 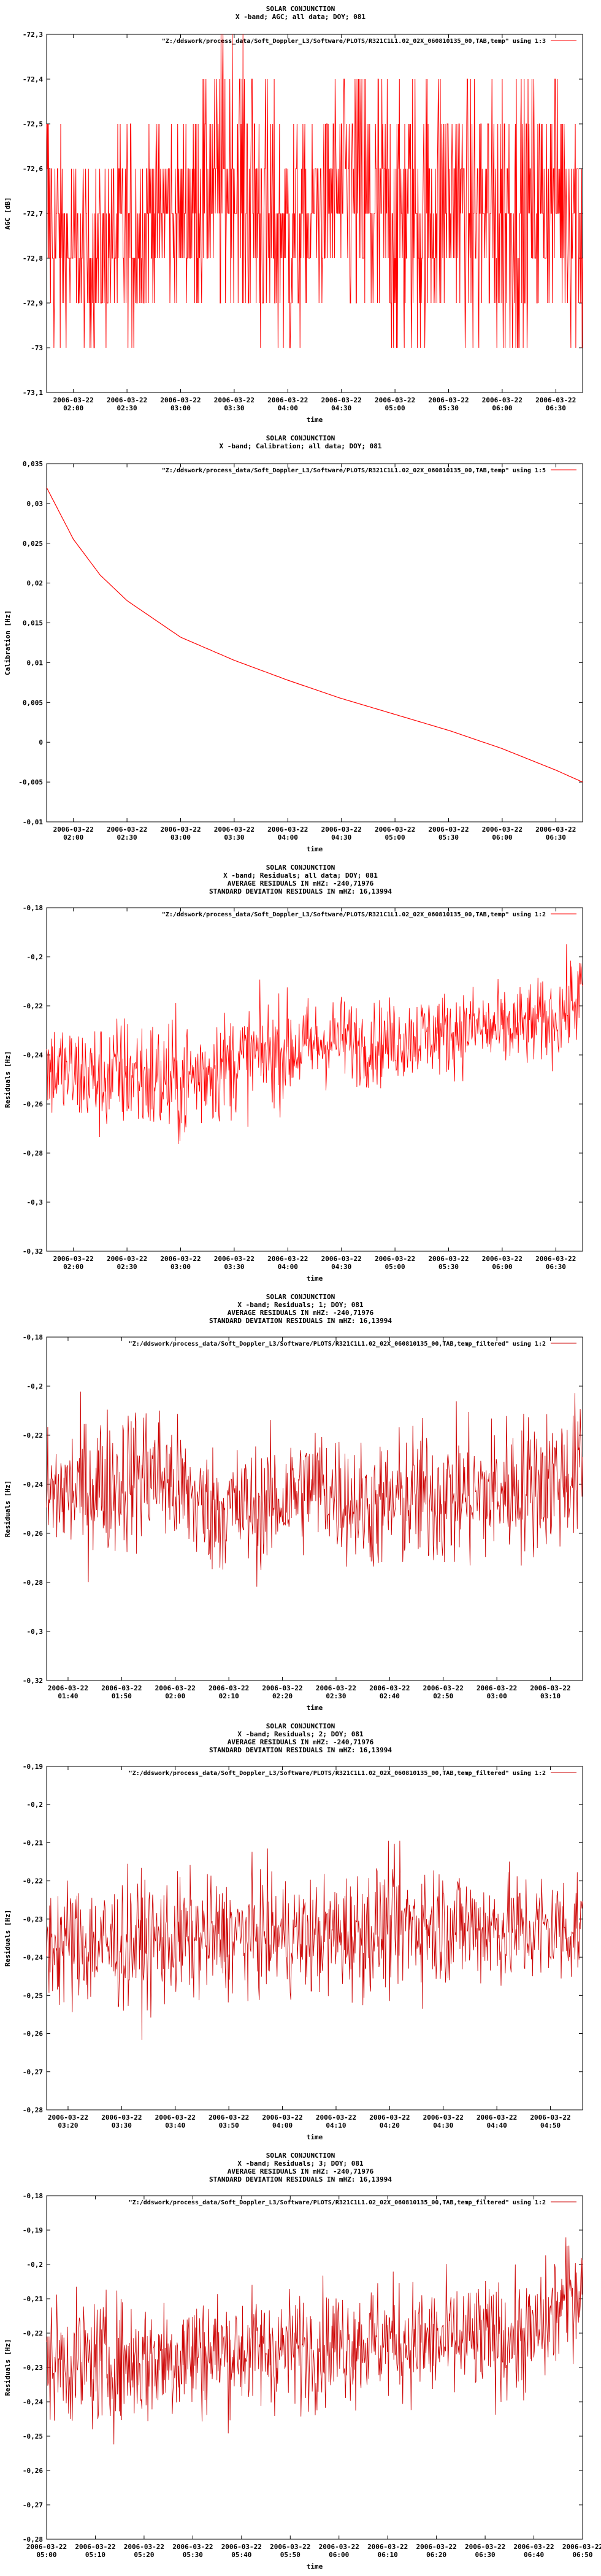 What do you see at coordinates (8, 1938) in the screenshot?
I see `y-axis-label: Residuals [Hz]` at bounding box center [8, 1938].